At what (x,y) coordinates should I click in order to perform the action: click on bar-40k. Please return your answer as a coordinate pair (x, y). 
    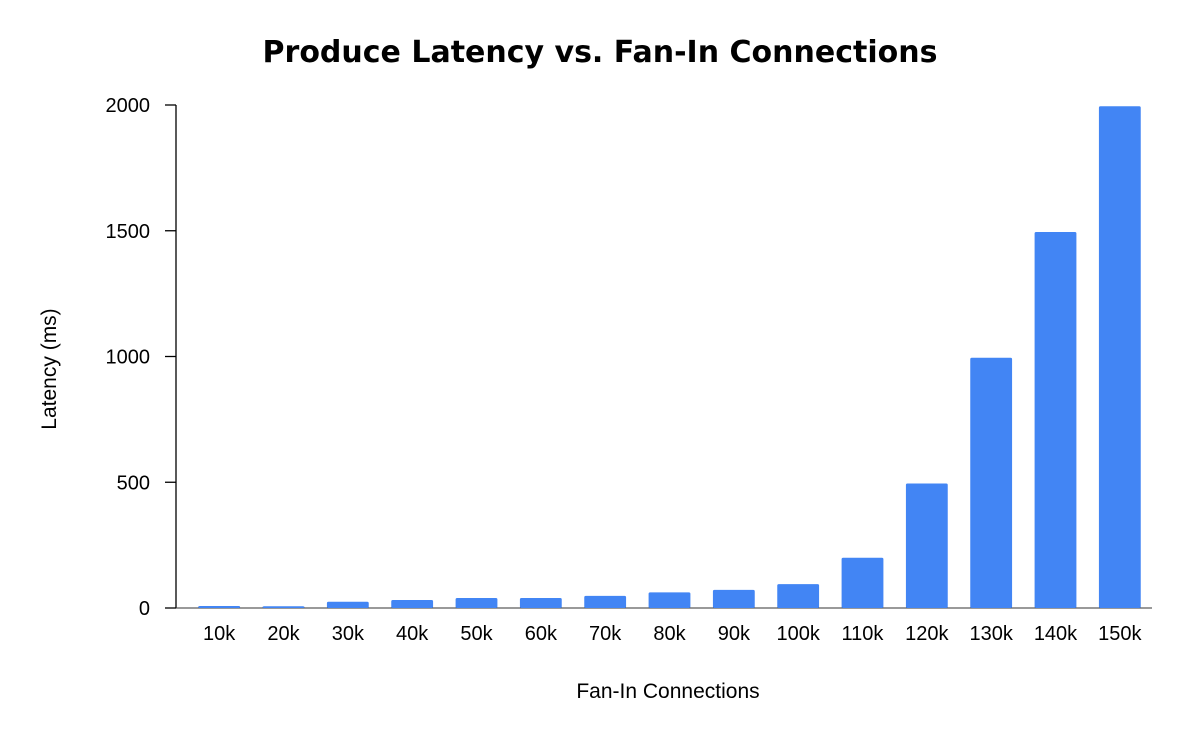
    Looking at the image, I should click on (412, 603).